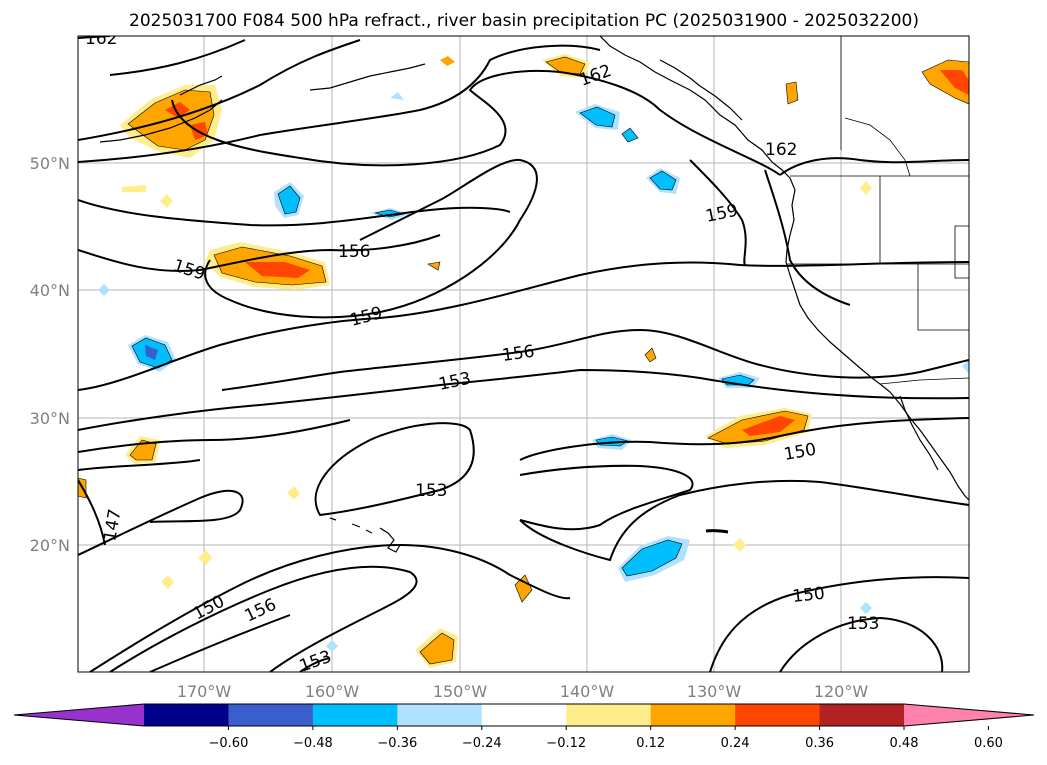 This screenshot has height=765, width=1047. I want to click on contour-label-162c: 162, so click(781, 150).